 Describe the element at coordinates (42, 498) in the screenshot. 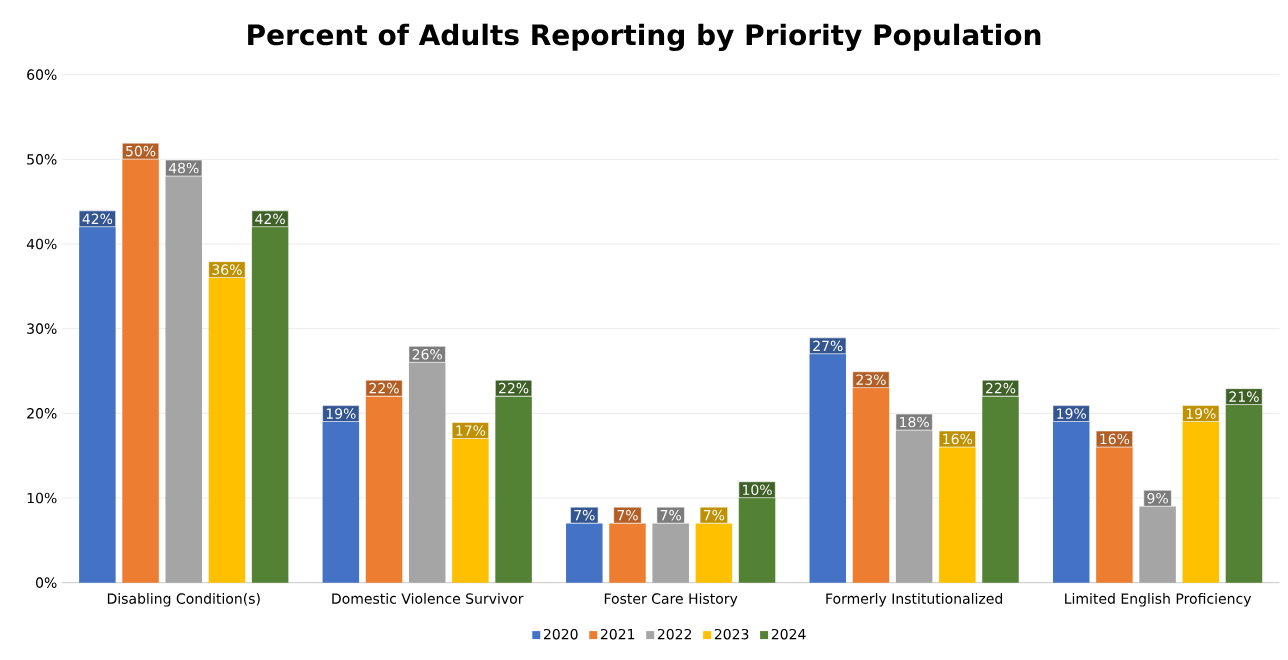

I see `y-tick-label: 10%` at that location.